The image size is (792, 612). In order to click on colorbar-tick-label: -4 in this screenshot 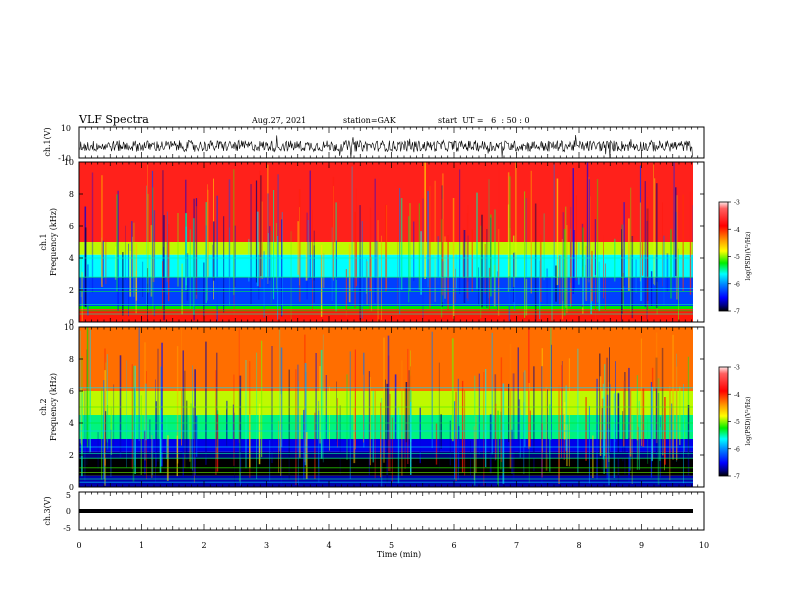, I will do `click(737, 230)`.